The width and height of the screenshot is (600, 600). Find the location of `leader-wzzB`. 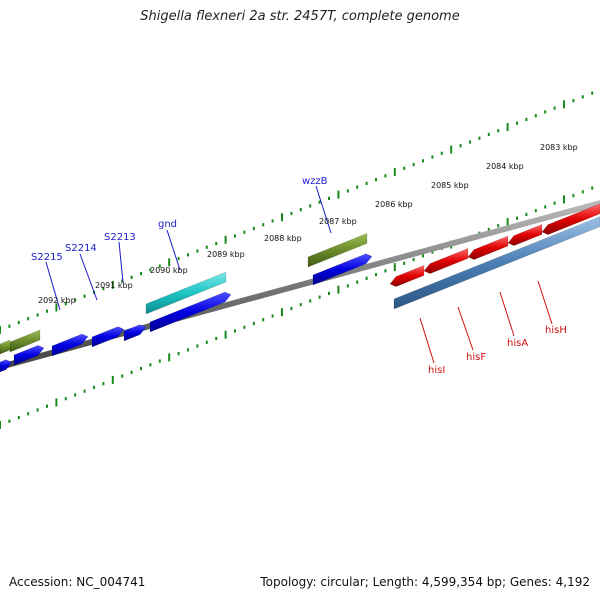

leader-wzzB is located at coordinates (323, 209).